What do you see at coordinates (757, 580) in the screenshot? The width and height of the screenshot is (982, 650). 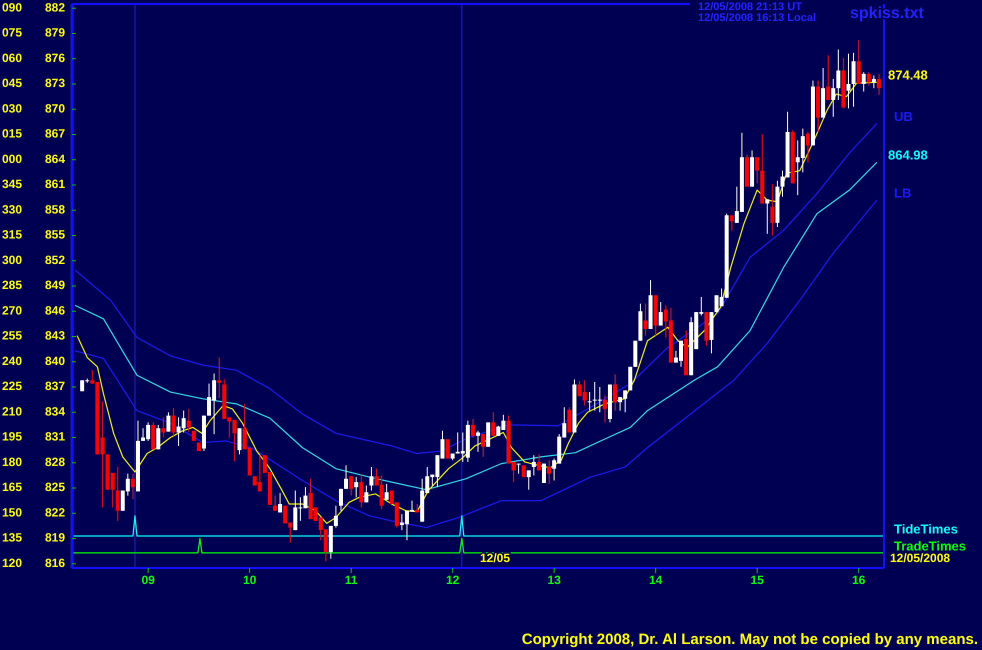 I see `x-tick-label: 15` at bounding box center [757, 580].